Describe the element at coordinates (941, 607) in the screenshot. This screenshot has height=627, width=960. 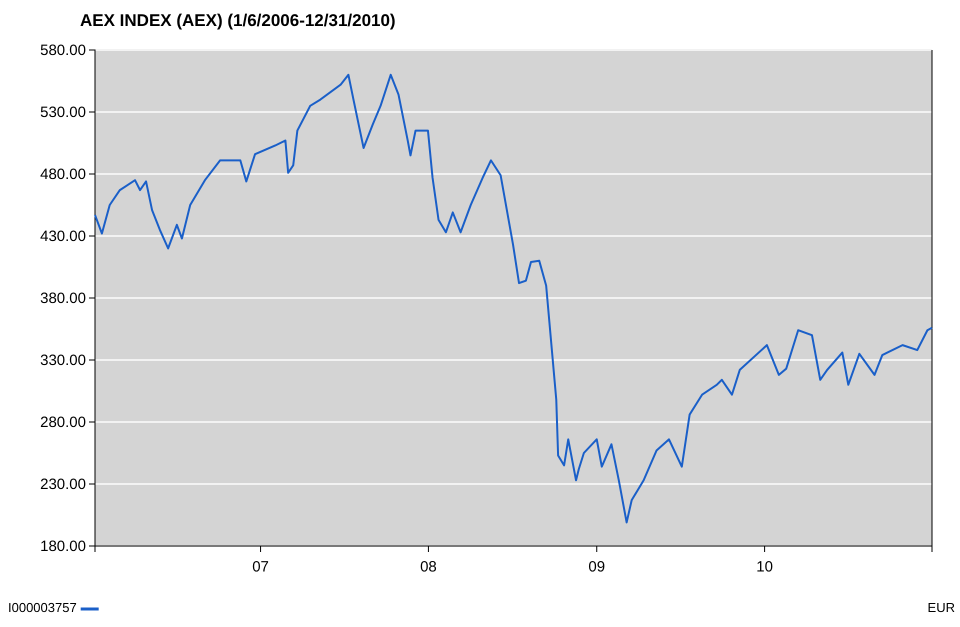
I see `text: EUR` at that location.